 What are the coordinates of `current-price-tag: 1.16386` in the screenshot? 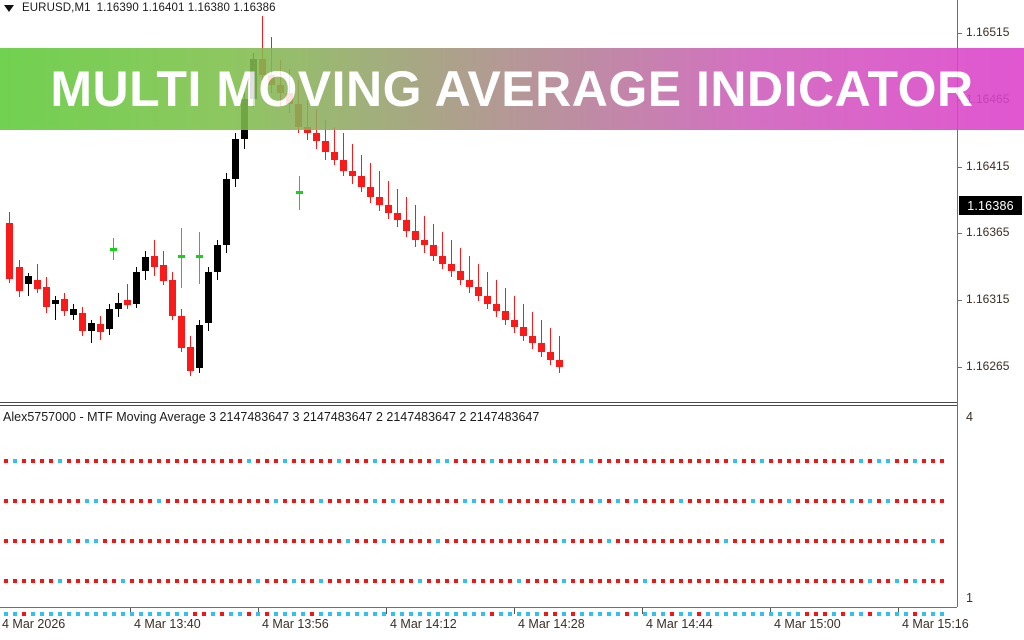 It's located at (990, 206).